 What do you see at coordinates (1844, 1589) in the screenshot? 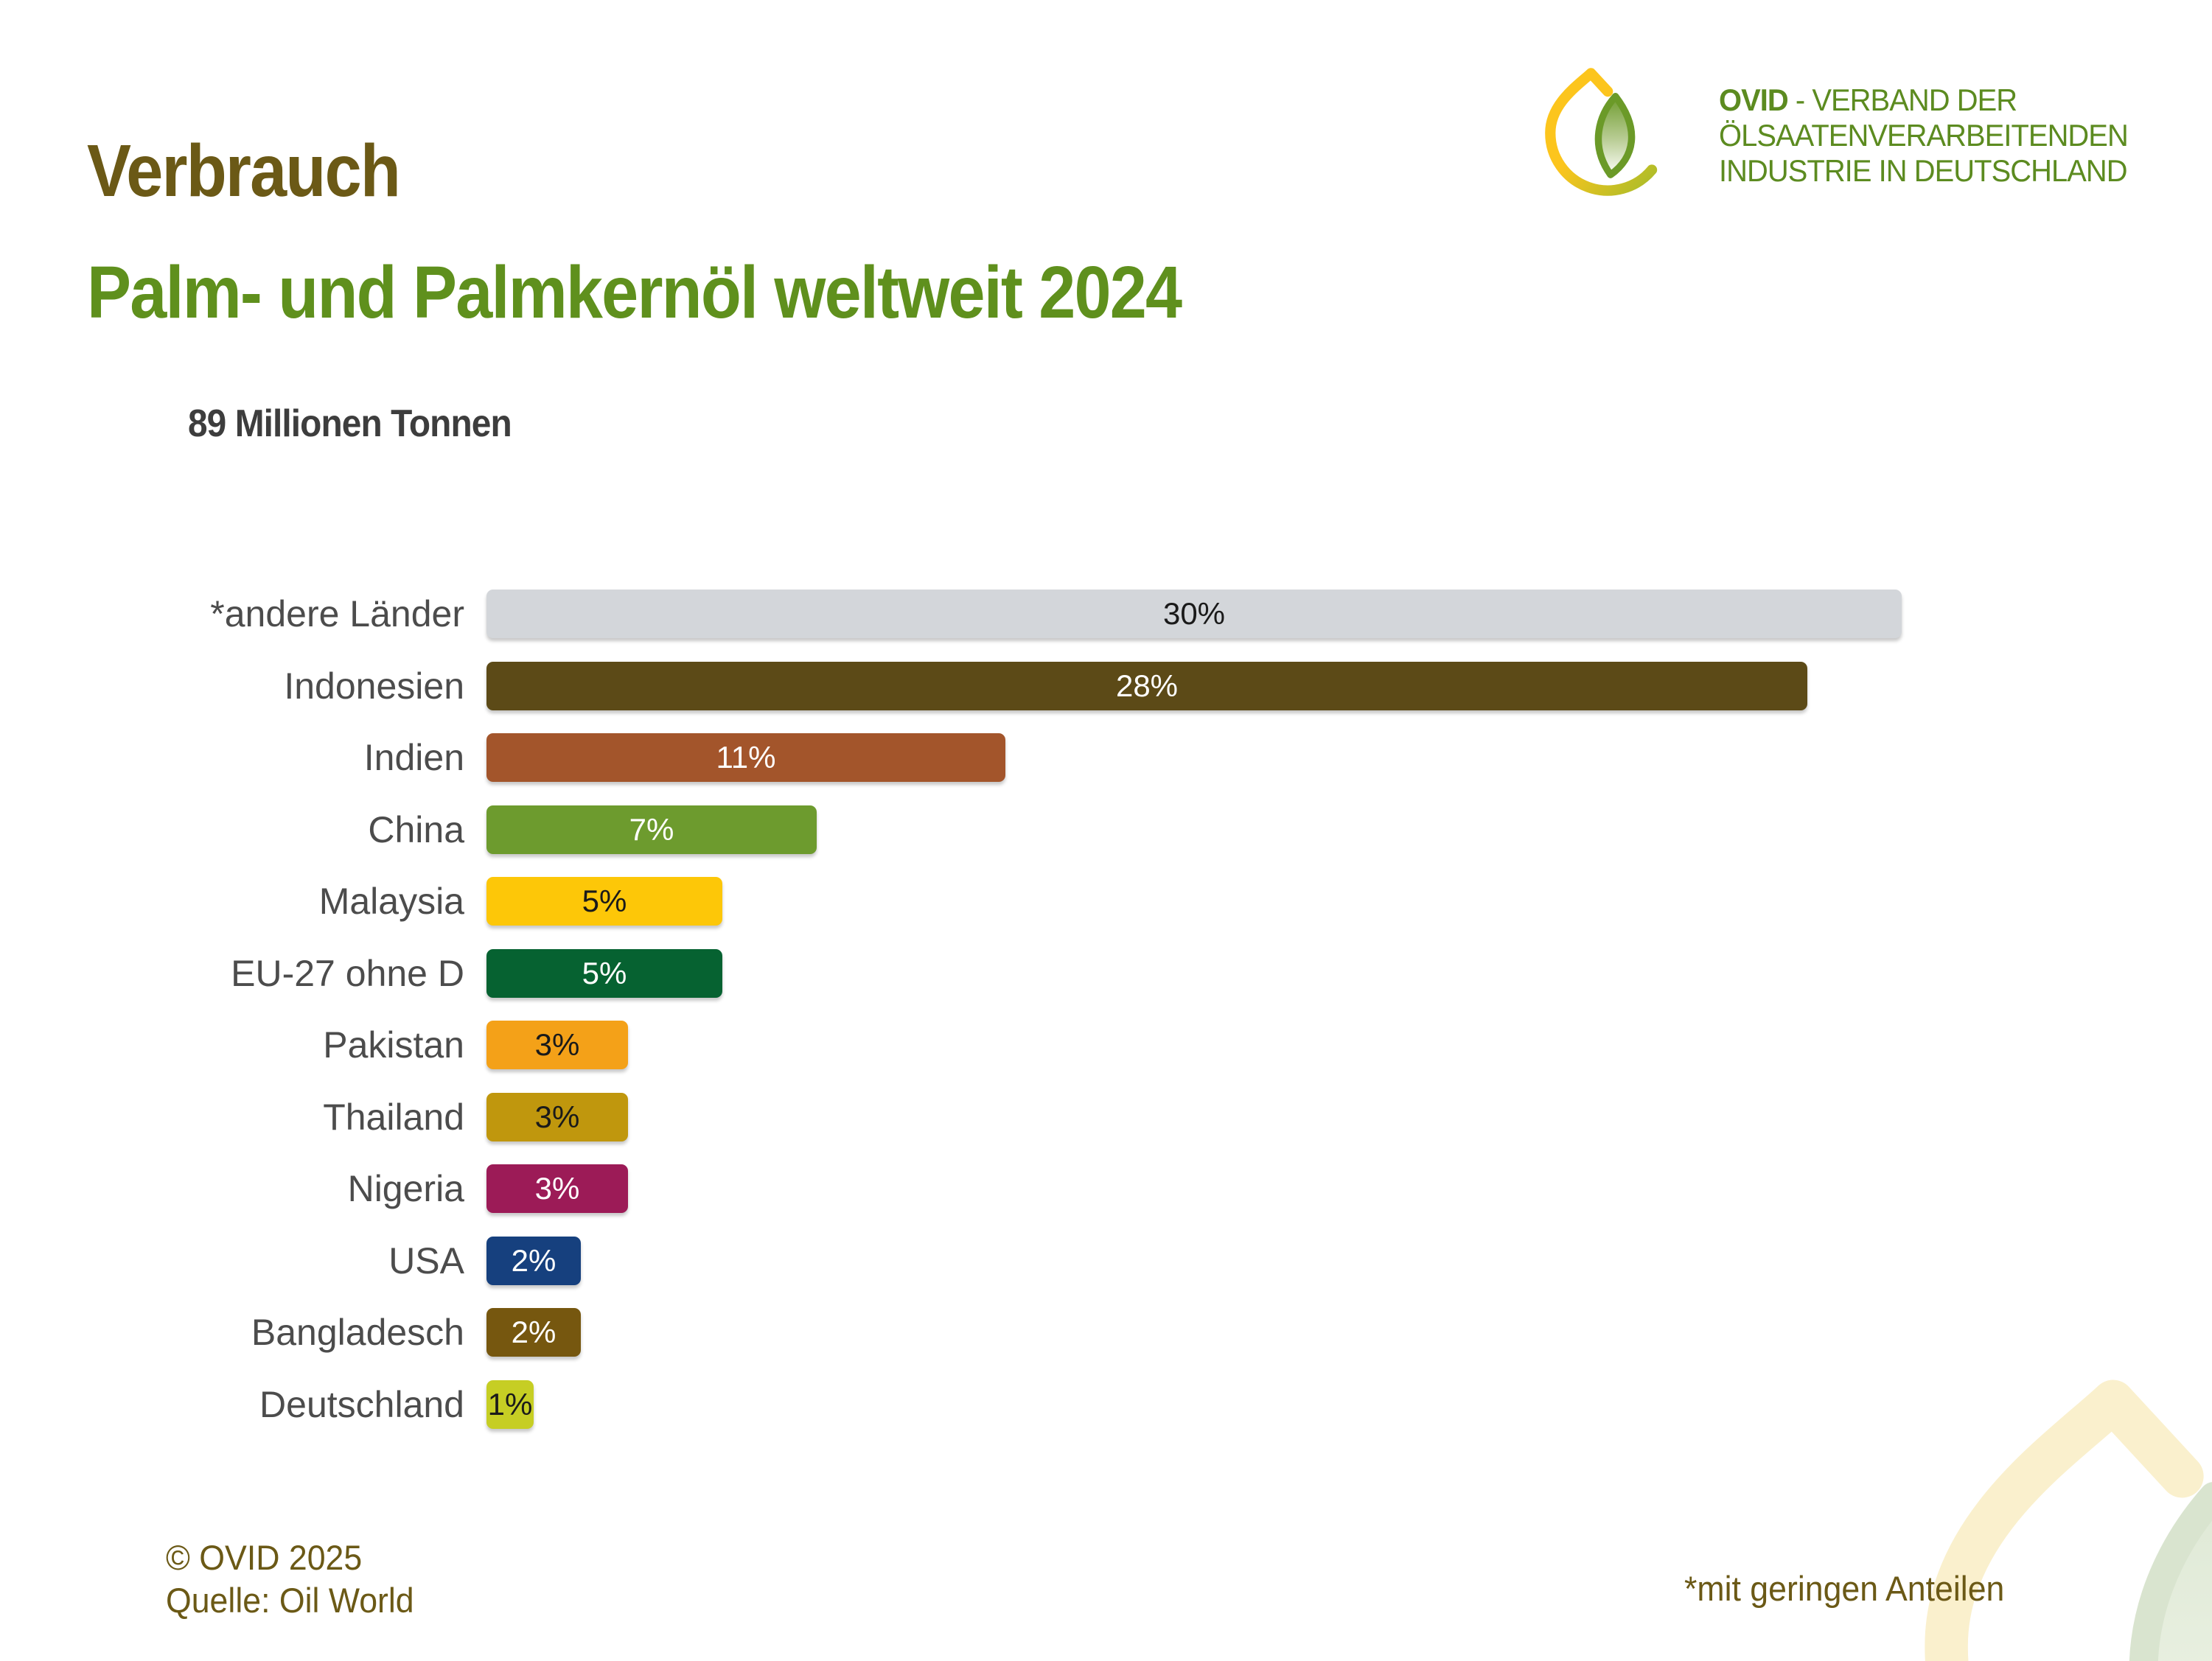
I see `footnote: *mit geringen Anteilen` at bounding box center [1844, 1589].